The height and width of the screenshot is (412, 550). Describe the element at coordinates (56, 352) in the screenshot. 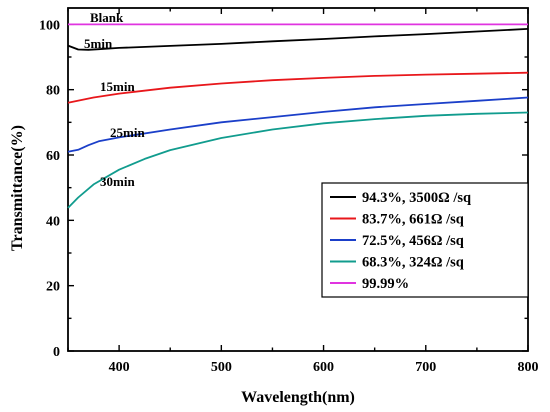

I see `y-tick-label: 0` at that location.